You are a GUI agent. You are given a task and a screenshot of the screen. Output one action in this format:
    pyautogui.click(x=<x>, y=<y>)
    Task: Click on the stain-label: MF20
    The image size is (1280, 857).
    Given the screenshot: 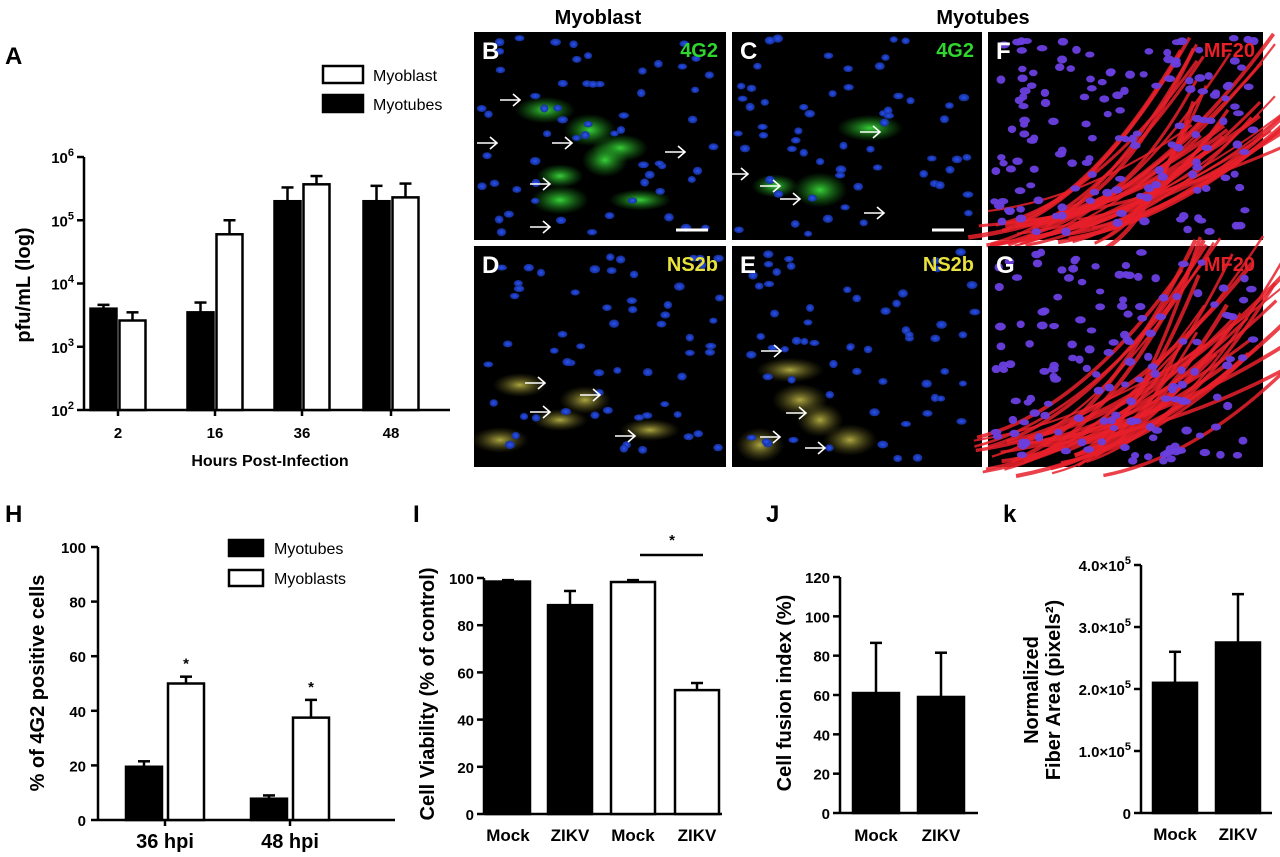 What is the action you would take?
    pyautogui.click(x=1229, y=51)
    